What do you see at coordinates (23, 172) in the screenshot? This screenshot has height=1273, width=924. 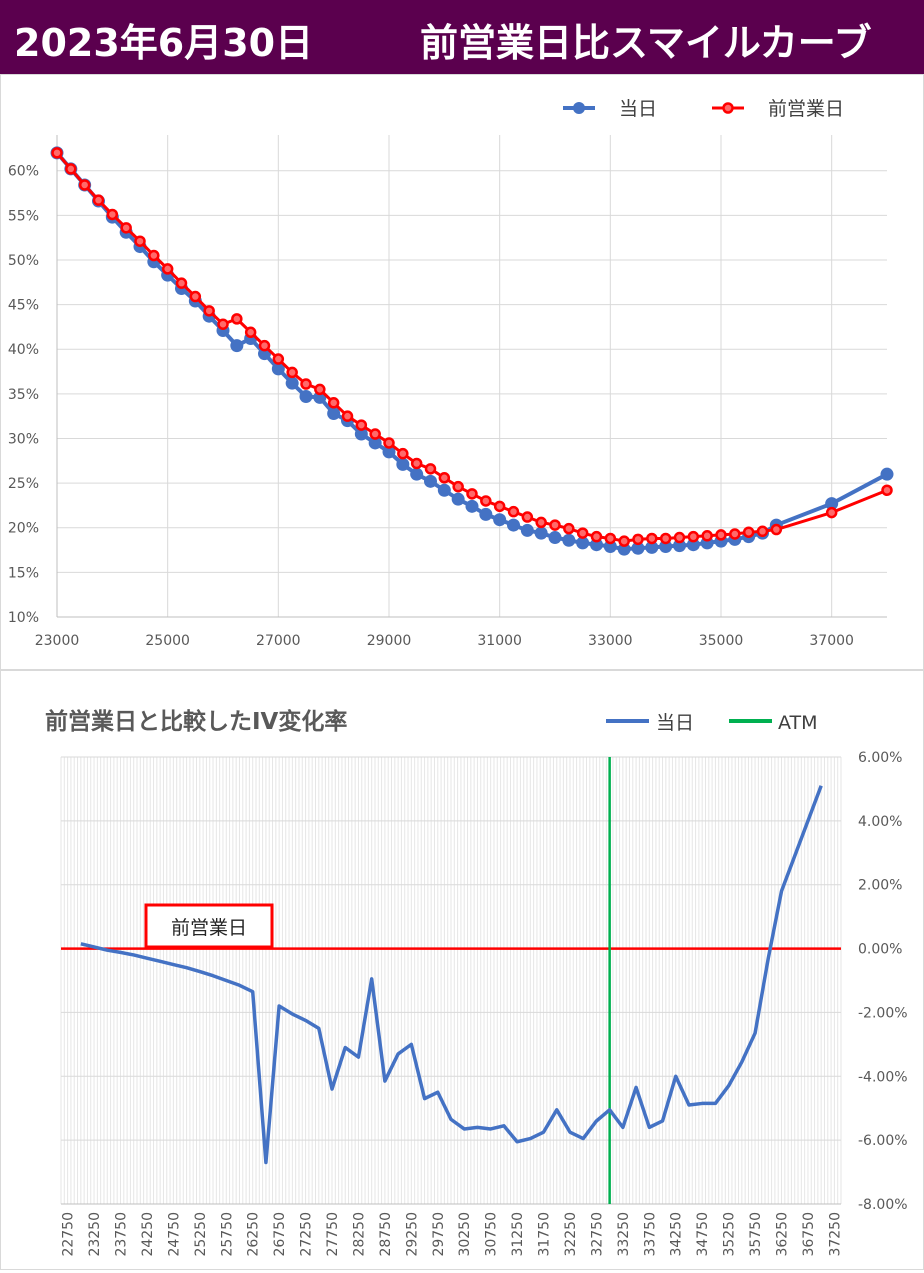 I see `y-tick-label: 60%` at bounding box center [23, 172].